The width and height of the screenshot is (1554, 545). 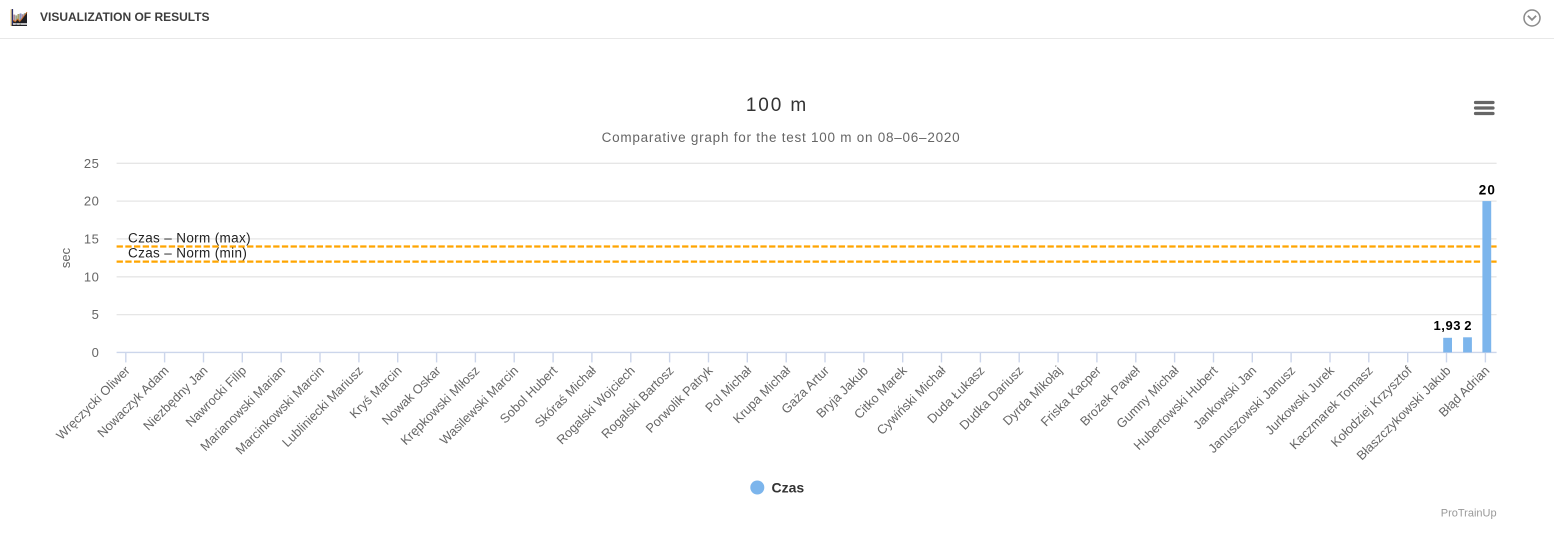 I want to click on svg-text: Porwolik Patryk, so click(x=679, y=398).